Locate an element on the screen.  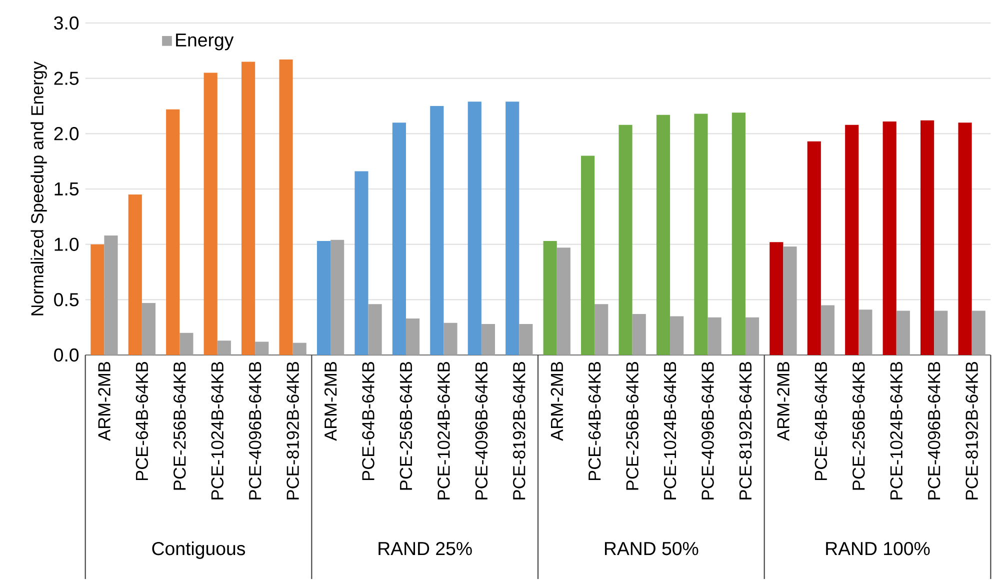
legend-label: Energy is located at coordinates (205, 42).